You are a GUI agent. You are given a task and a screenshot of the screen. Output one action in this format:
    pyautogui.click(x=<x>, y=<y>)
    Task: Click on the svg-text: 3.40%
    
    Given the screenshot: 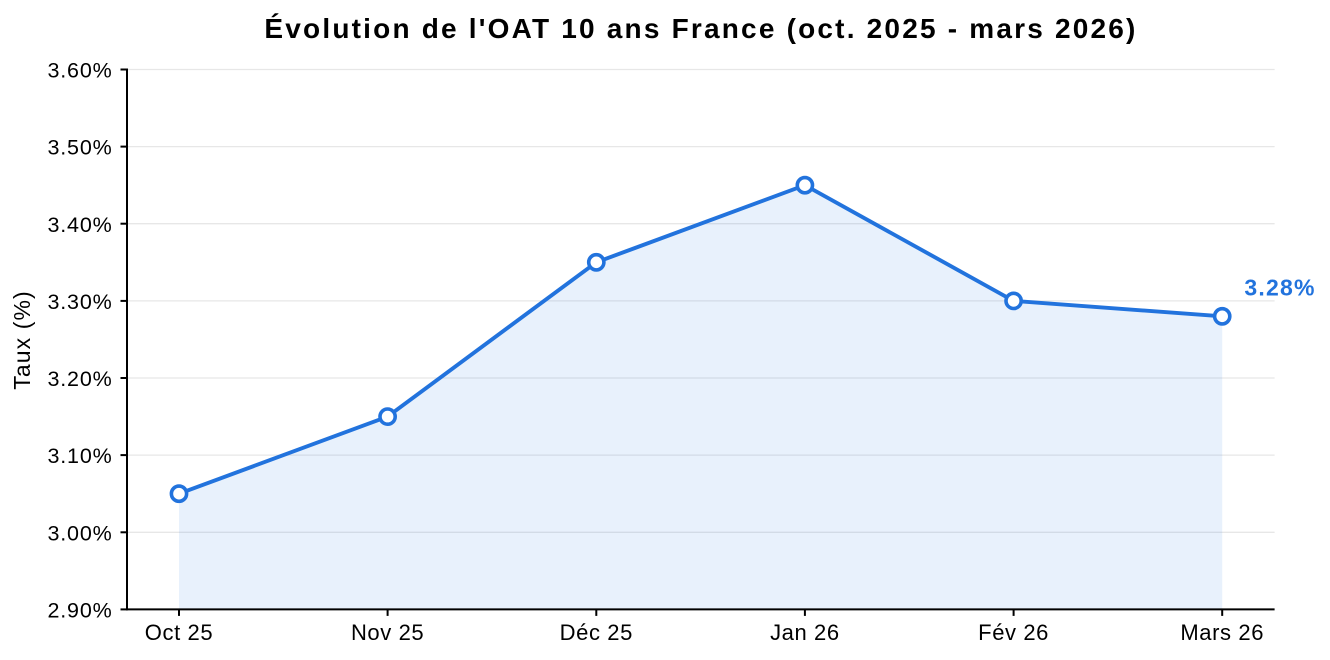 What is the action you would take?
    pyautogui.click(x=80, y=225)
    